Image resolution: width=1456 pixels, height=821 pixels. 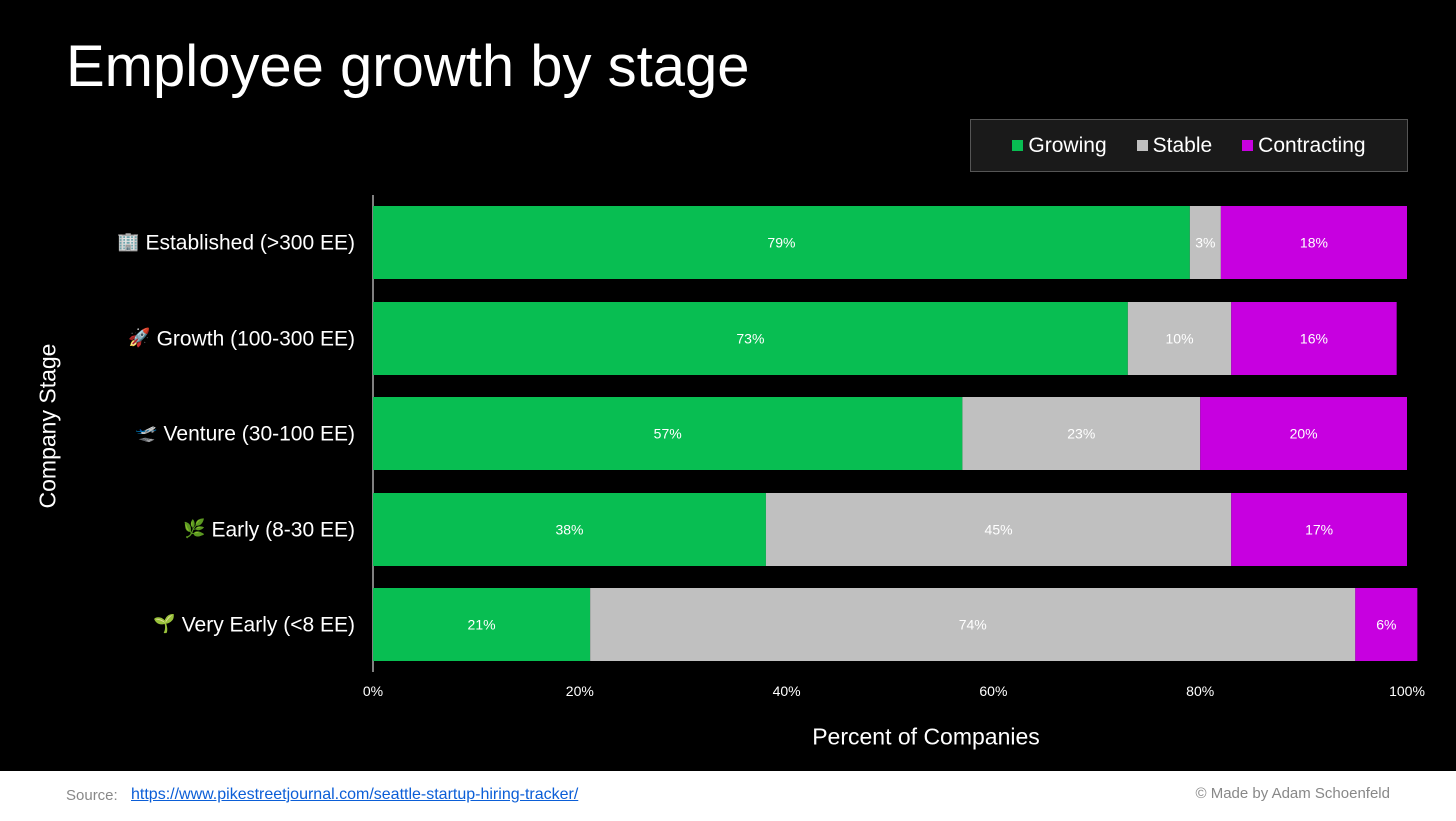 I want to click on category-label-4: Very Early (<8 EE), so click(x=268, y=625).